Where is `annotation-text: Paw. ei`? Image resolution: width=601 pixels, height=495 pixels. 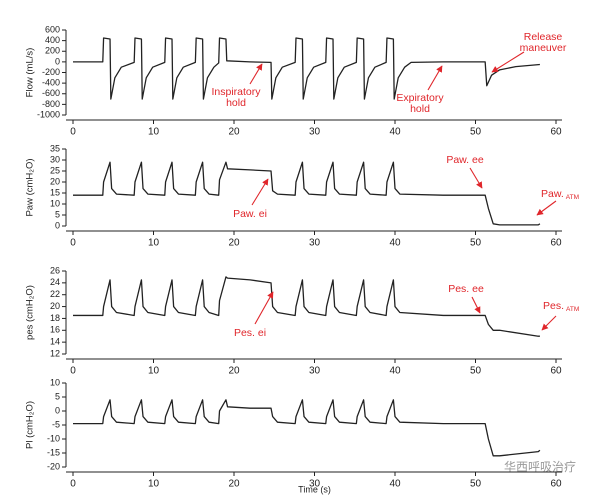 annotation-text: Paw. ei is located at coordinates (250, 214).